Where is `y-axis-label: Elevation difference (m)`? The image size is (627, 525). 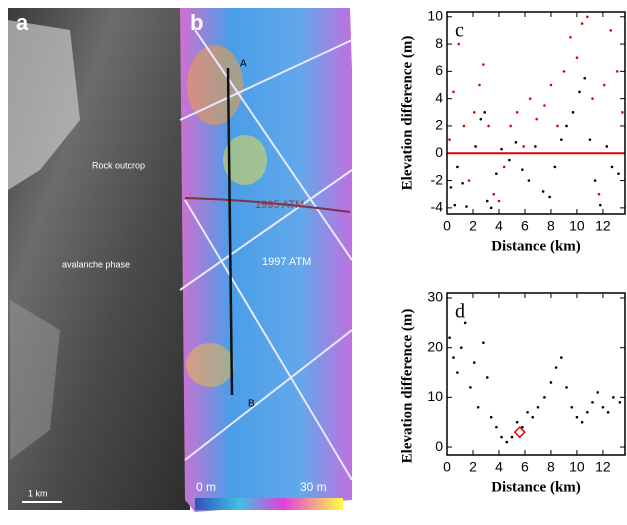
y-axis-label: Elevation difference (m) is located at coordinates (407, 386).